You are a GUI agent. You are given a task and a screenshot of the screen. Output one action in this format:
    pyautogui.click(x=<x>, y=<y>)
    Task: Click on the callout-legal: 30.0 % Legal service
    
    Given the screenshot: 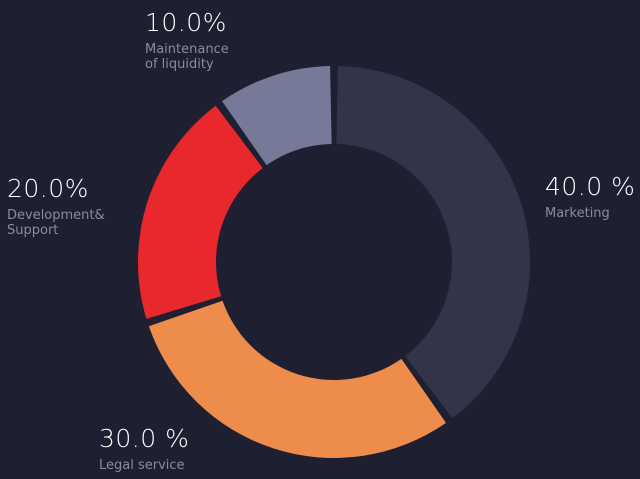 What is the action you would take?
    pyautogui.click(x=144, y=448)
    